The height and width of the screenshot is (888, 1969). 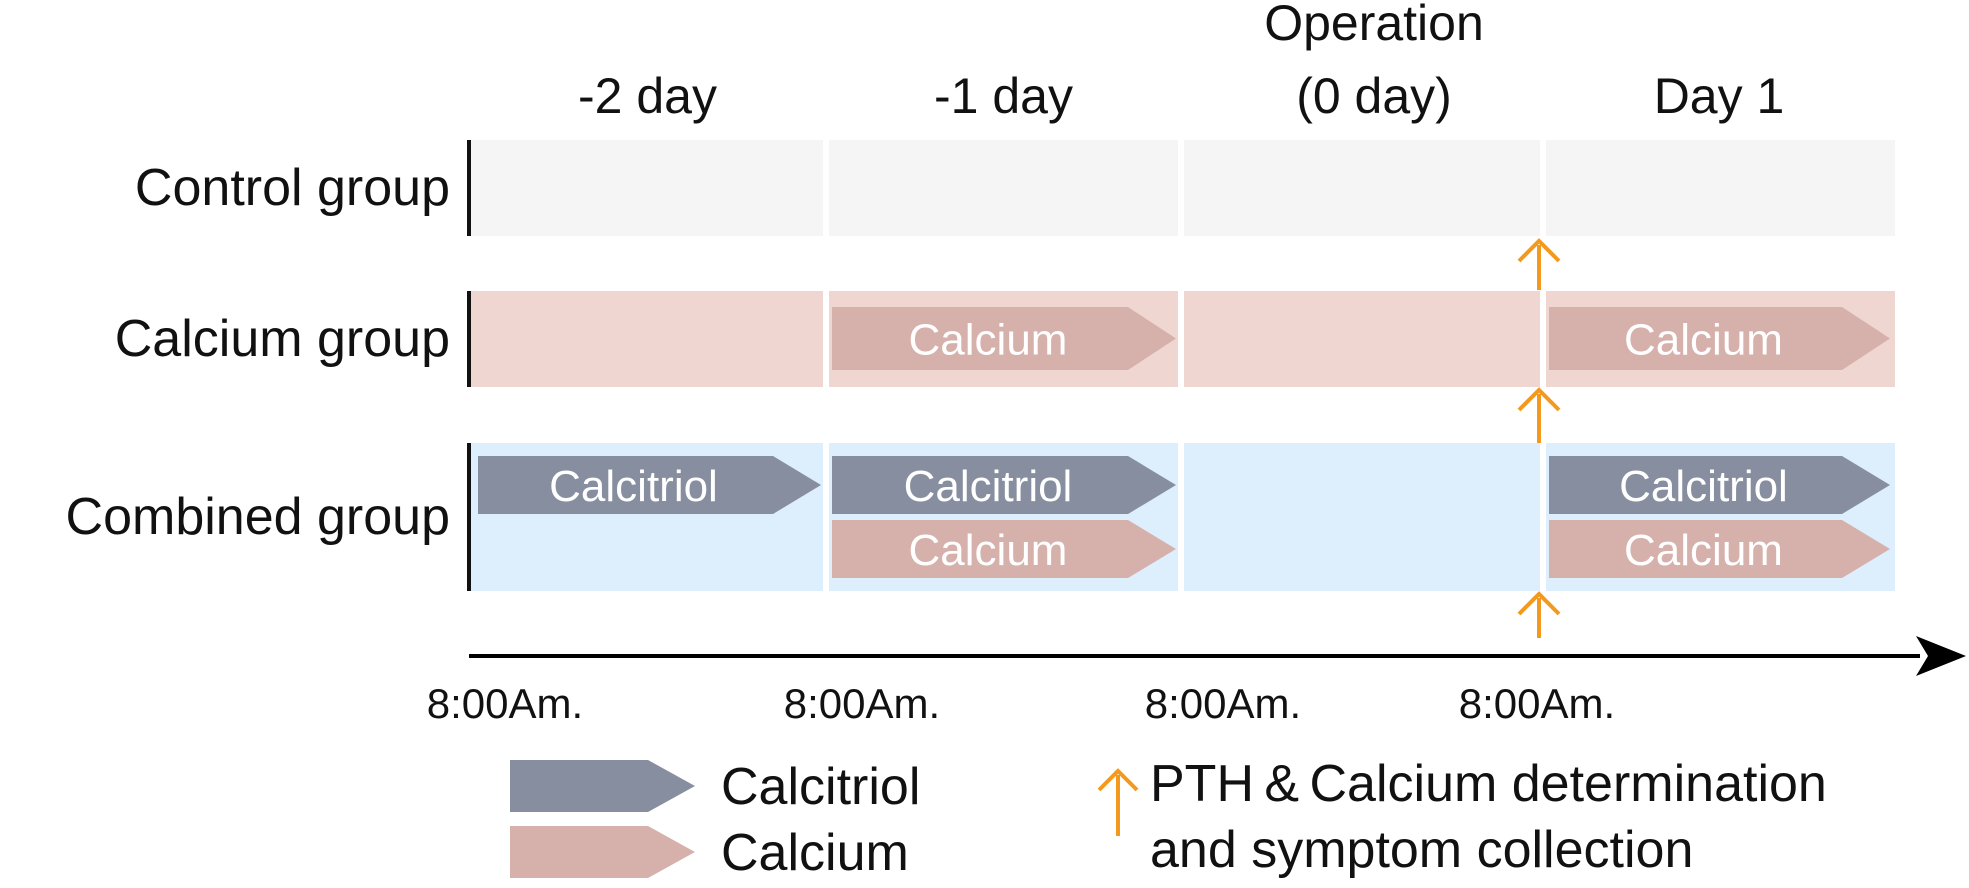 What do you see at coordinates (282, 339) in the screenshot?
I see `row-label-calcium: Calcium group` at bounding box center [282, 339].